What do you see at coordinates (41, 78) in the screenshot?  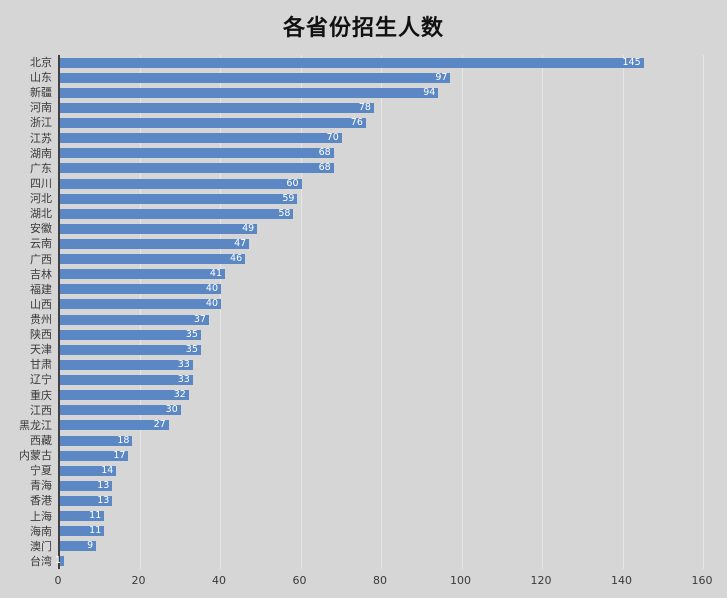 I see `y-axis-label: 山东` at bounding box center [41, 78].